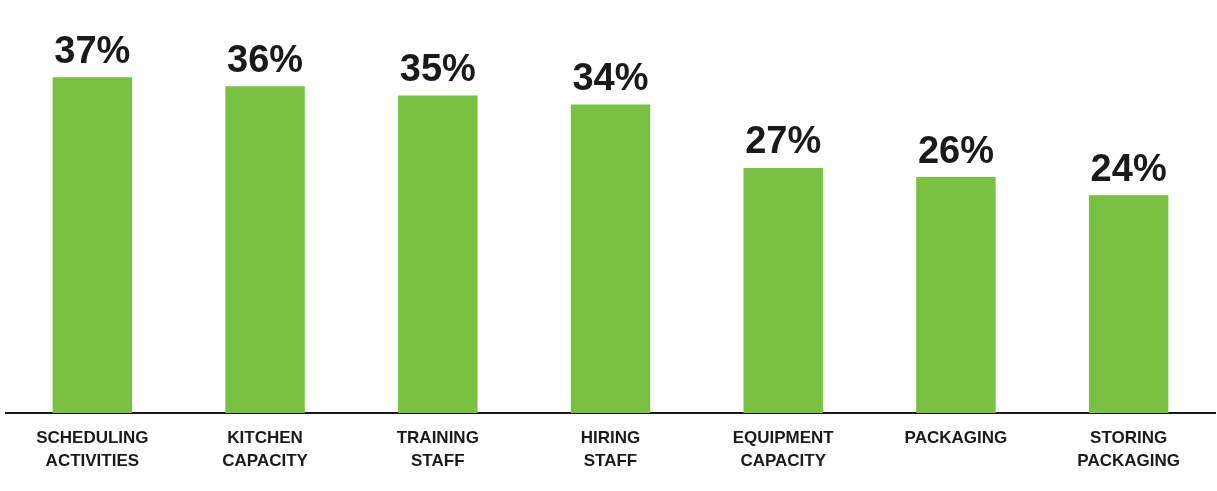 The image size is (1217, 491). I want to click on data-label: 35%, so click(437, 67).